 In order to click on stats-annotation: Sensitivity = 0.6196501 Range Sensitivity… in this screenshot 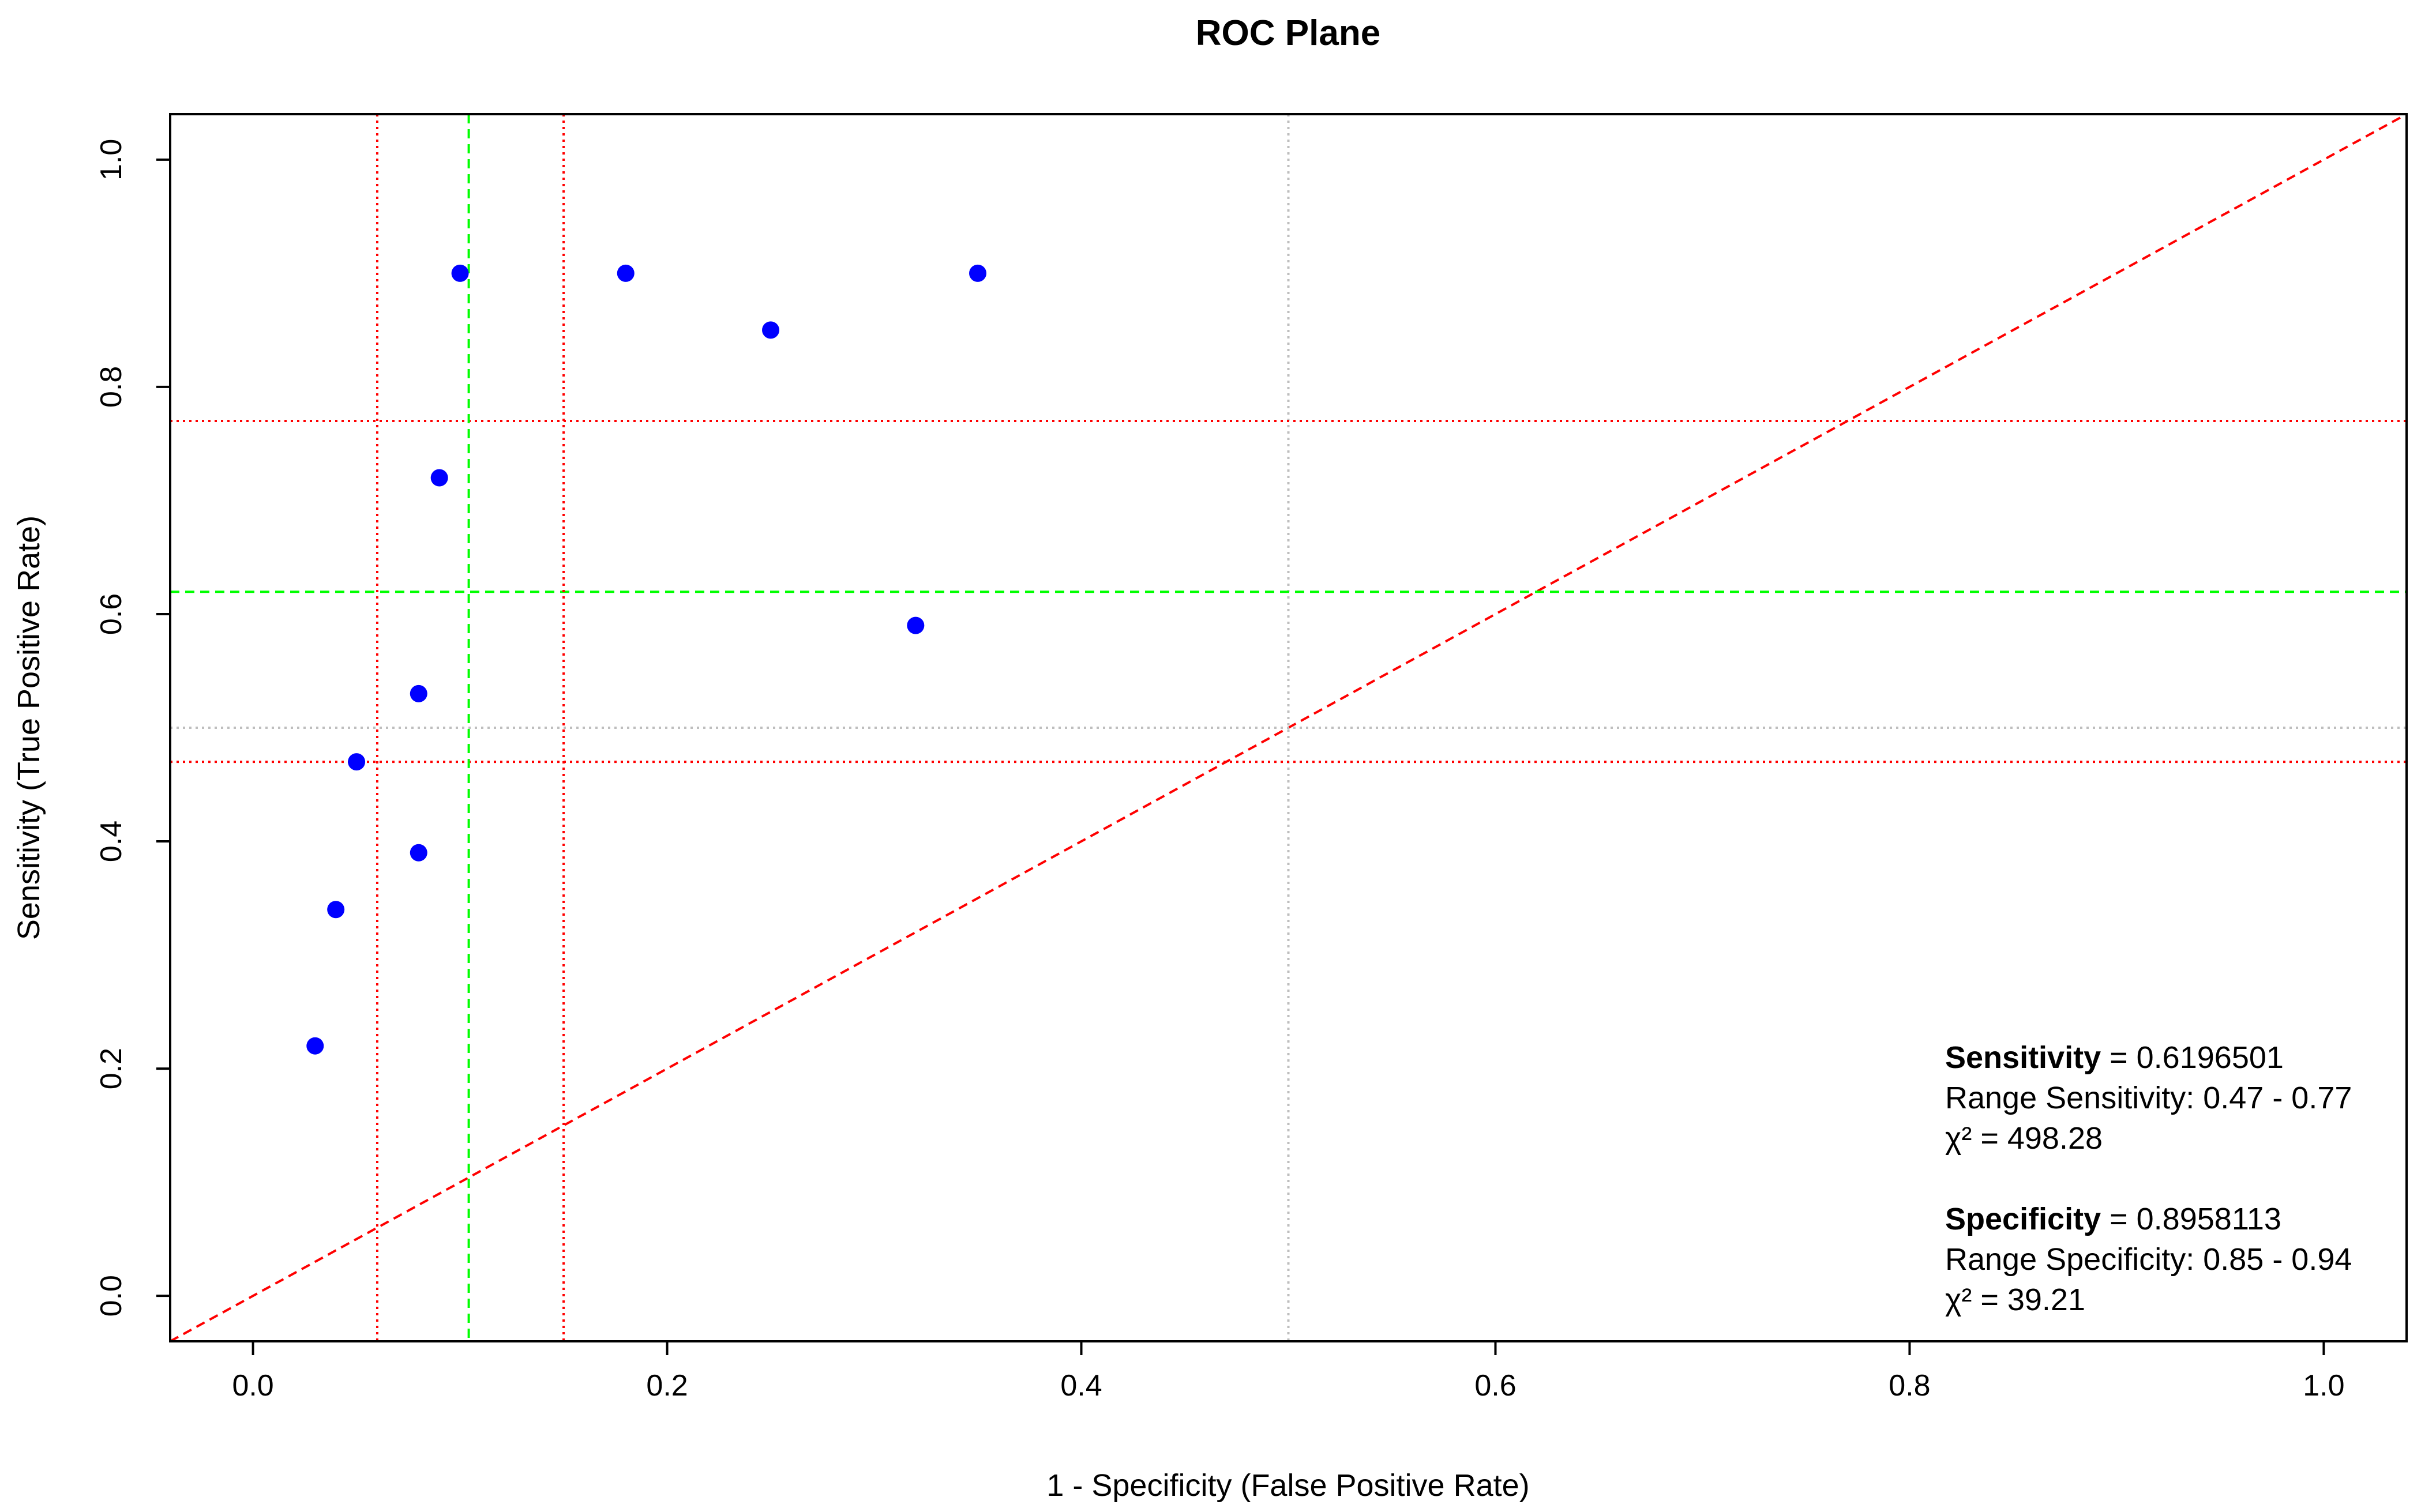, I will do `click(2148, 1178)`.